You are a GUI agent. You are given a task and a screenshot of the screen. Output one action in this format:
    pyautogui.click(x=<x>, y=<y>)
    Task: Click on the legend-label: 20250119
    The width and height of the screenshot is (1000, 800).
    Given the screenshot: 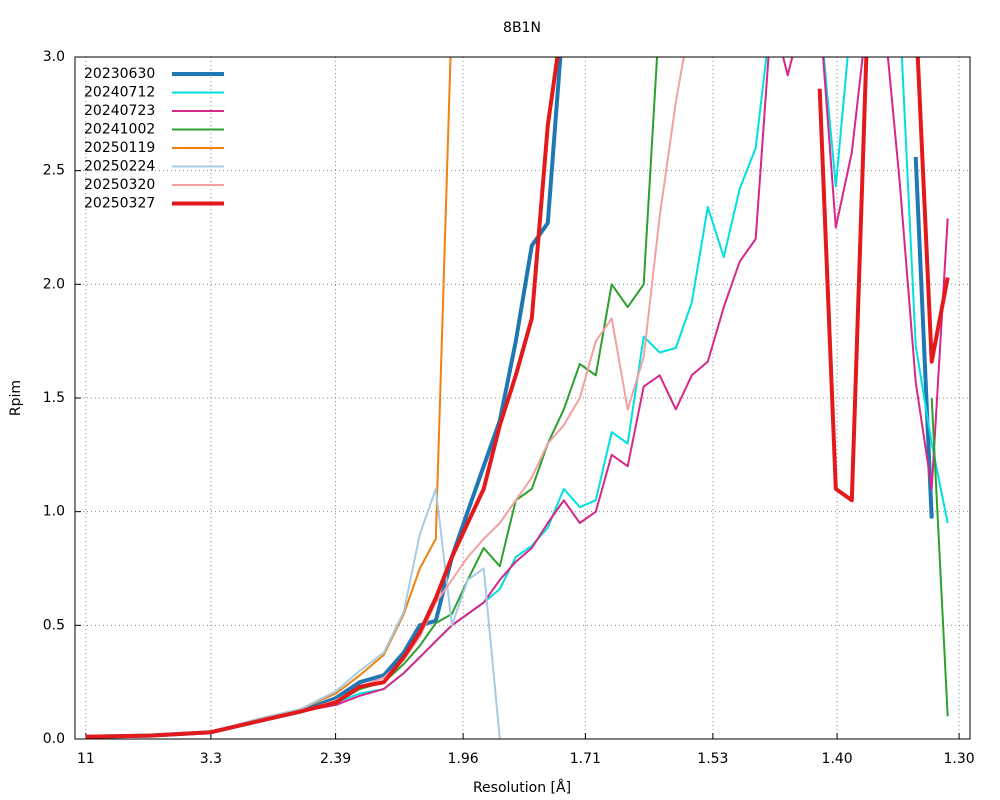 What is the action you would take?
    pyautogui.click(x=119, y=148)
    